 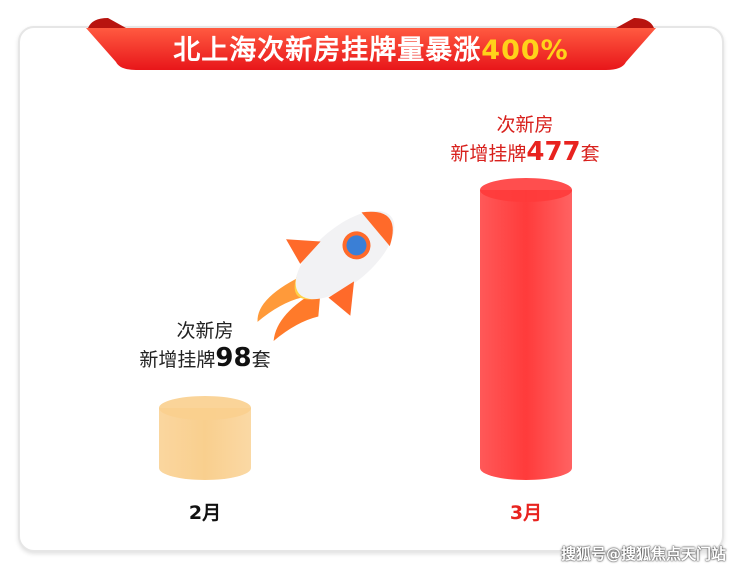 I want to click on x-tick-2月: 2月, so click(x=205, y=513).